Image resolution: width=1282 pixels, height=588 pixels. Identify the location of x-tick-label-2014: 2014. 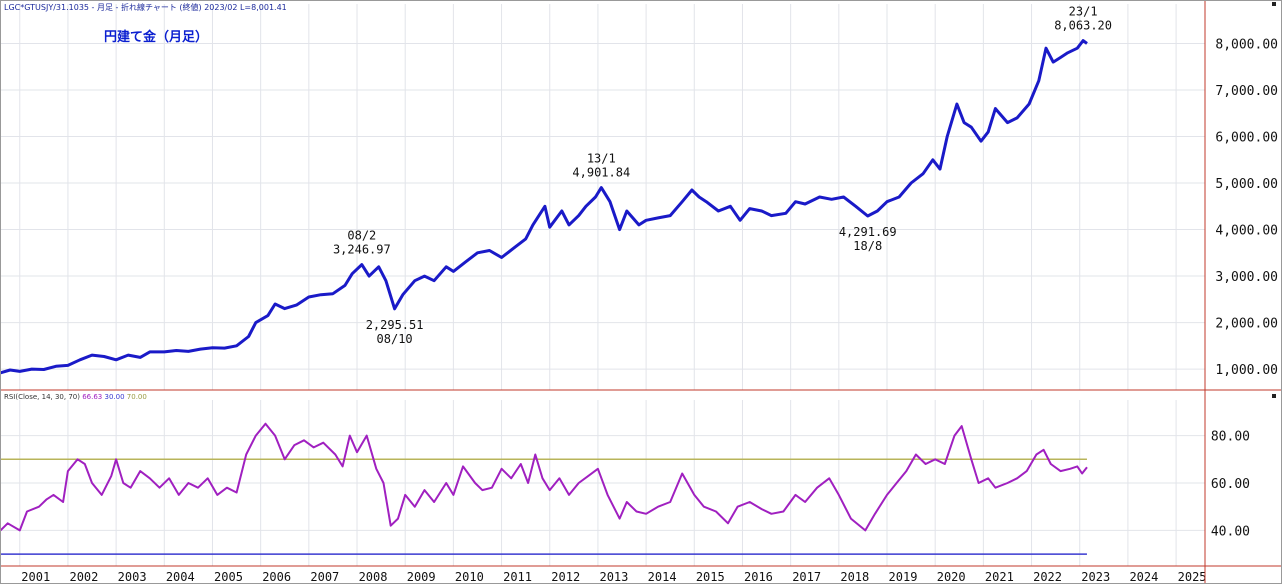
(662, 577).